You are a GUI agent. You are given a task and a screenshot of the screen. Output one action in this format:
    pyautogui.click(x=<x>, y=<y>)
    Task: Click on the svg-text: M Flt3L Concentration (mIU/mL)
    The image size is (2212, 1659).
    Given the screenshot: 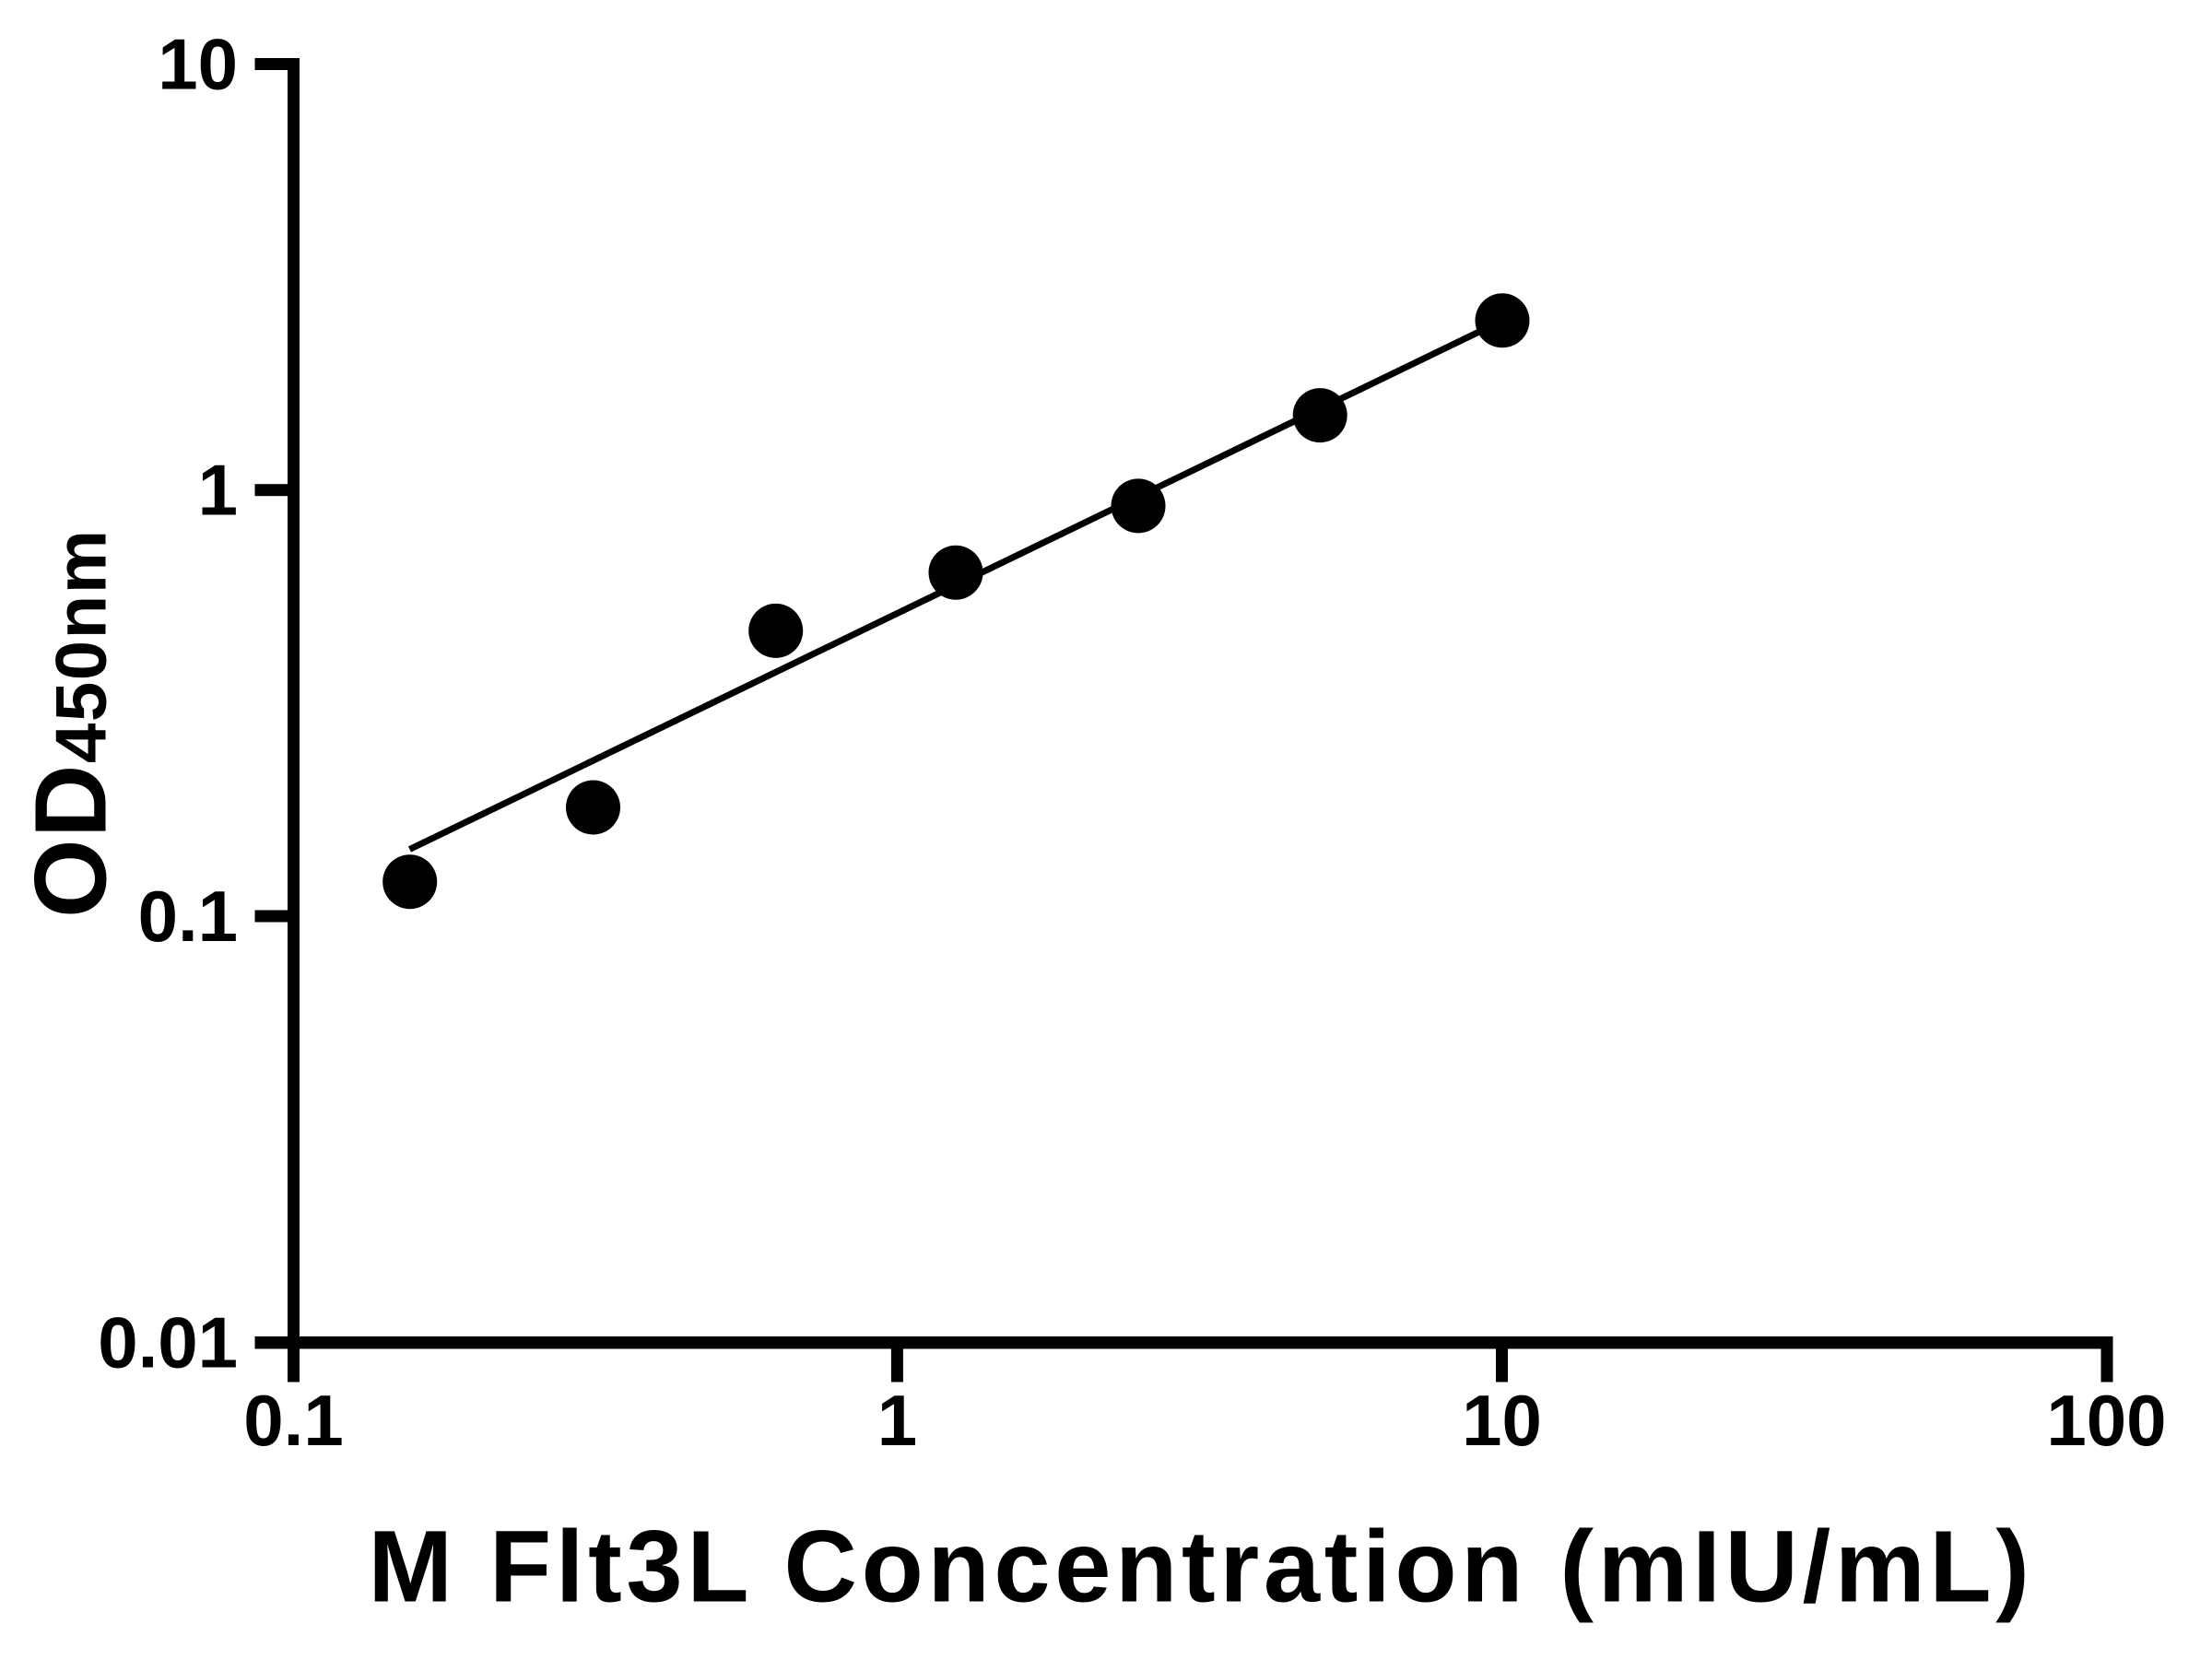 What is the action you would take?
    pyautogui.click(x=1200, y=1567)
    